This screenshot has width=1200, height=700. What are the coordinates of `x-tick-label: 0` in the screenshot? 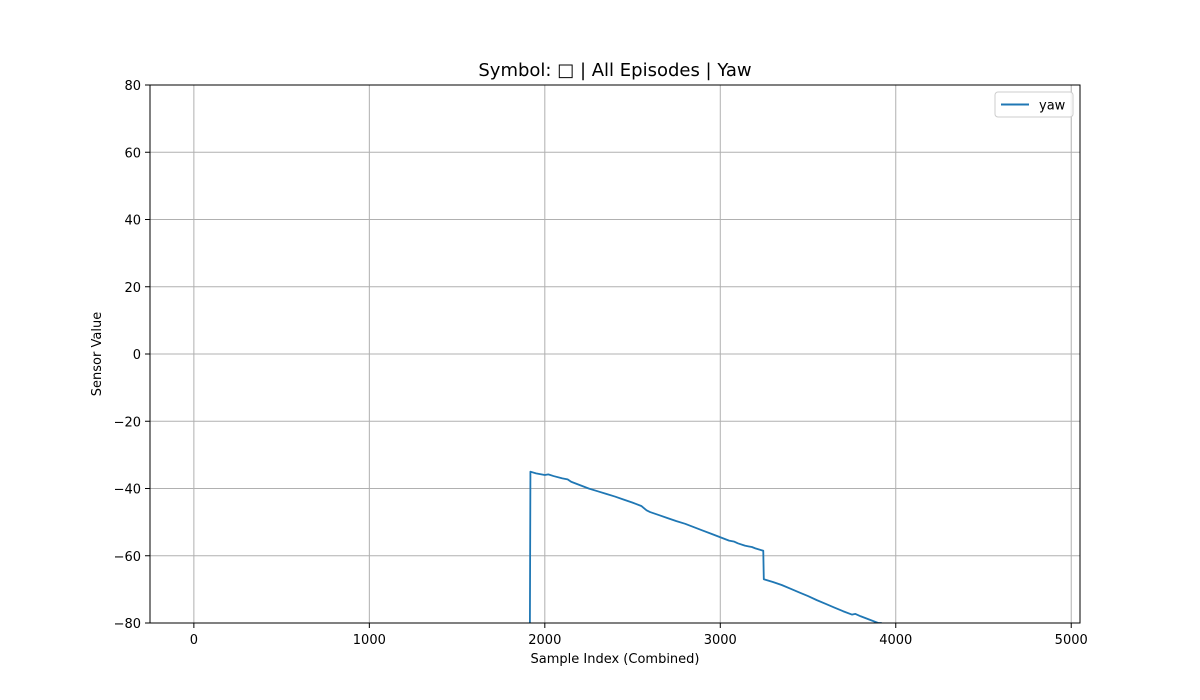 It's located at (194, 640).